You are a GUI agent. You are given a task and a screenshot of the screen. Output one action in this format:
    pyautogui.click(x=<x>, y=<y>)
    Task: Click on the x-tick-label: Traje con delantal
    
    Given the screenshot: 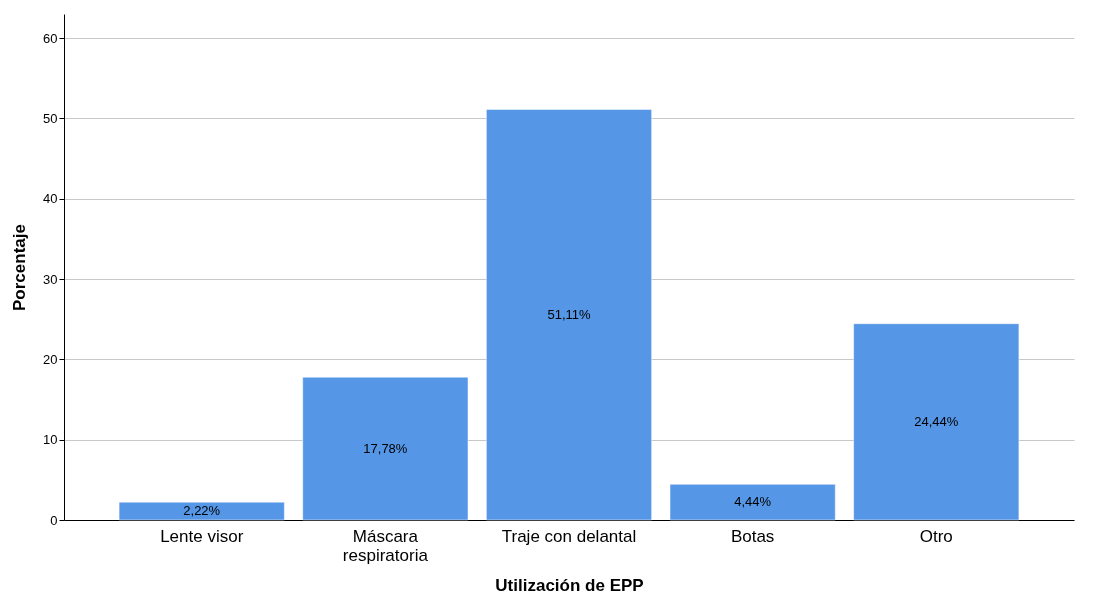 What is the action you would take?
    pyautogui.click(x=569, y=536)
    